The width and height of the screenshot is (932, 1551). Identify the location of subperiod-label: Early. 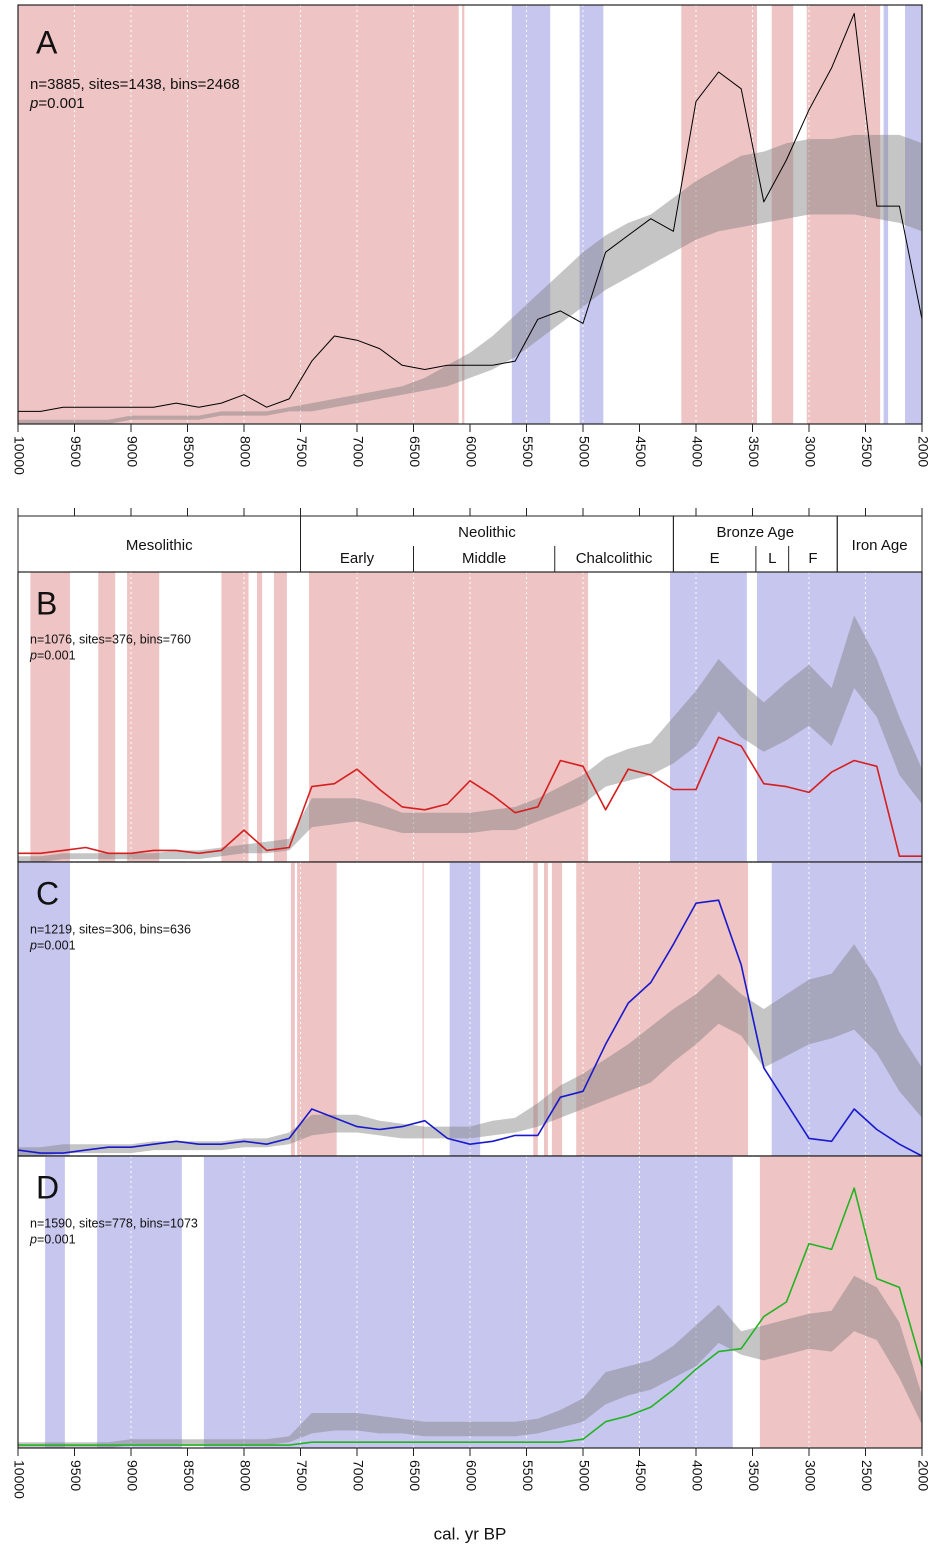
(357, 558).